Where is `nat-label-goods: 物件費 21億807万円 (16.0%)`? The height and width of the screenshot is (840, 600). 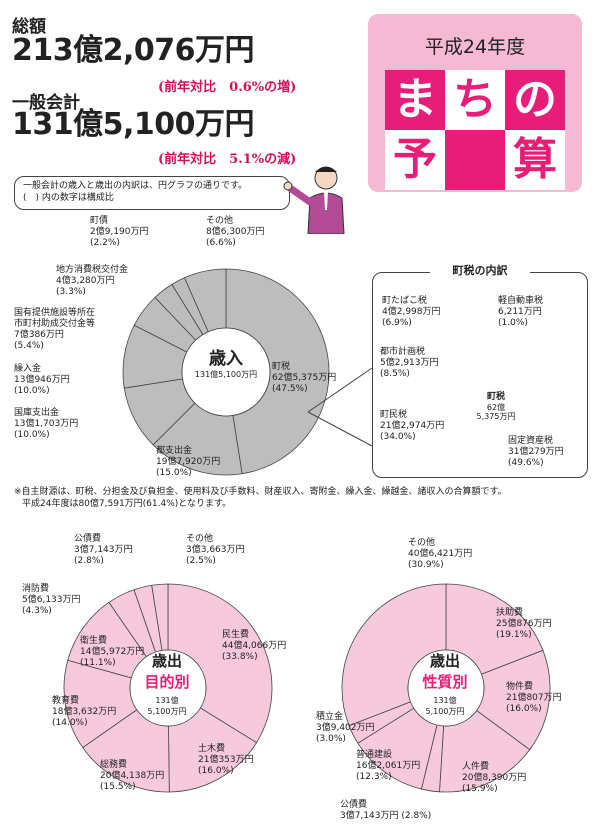
nat-label-goods: 物件費 21億807万円 (16.0%) is located at coordinates (534, 698).